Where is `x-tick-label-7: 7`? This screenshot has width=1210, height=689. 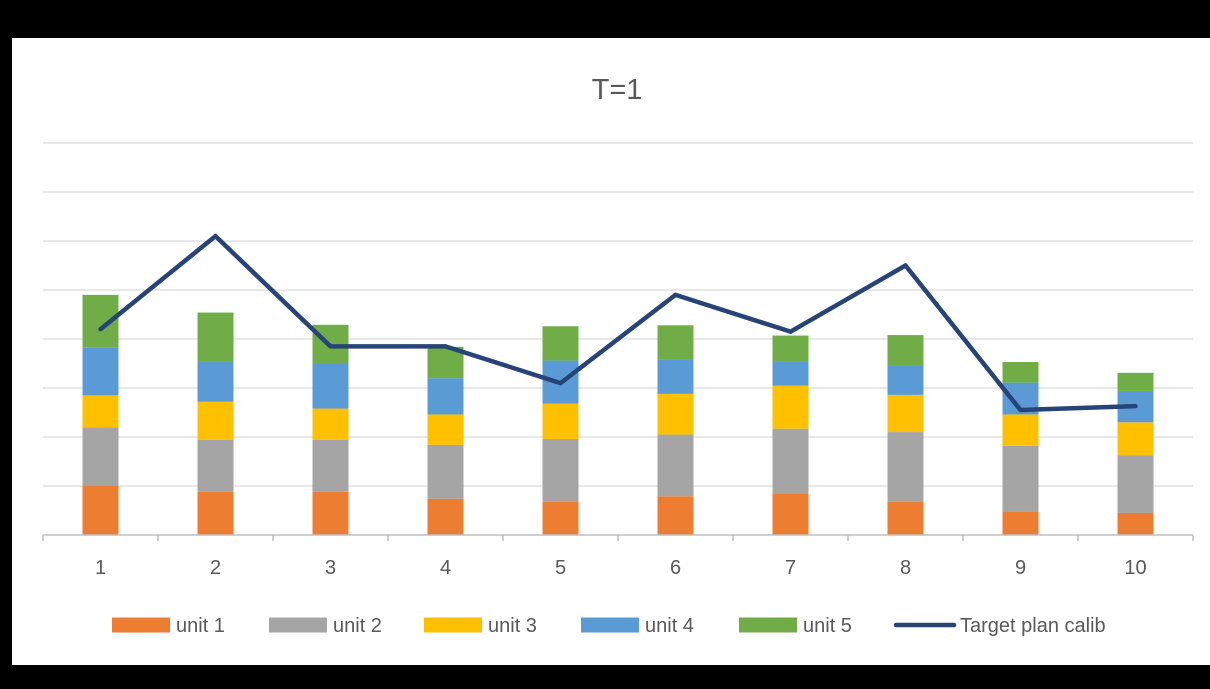
x-tick-label-7: 7 is located at coordinates (790, 568).